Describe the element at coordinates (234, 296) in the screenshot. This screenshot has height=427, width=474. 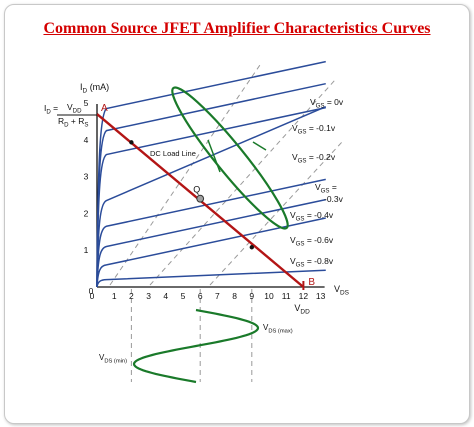
I see `x-tick-label: 8` at that location.